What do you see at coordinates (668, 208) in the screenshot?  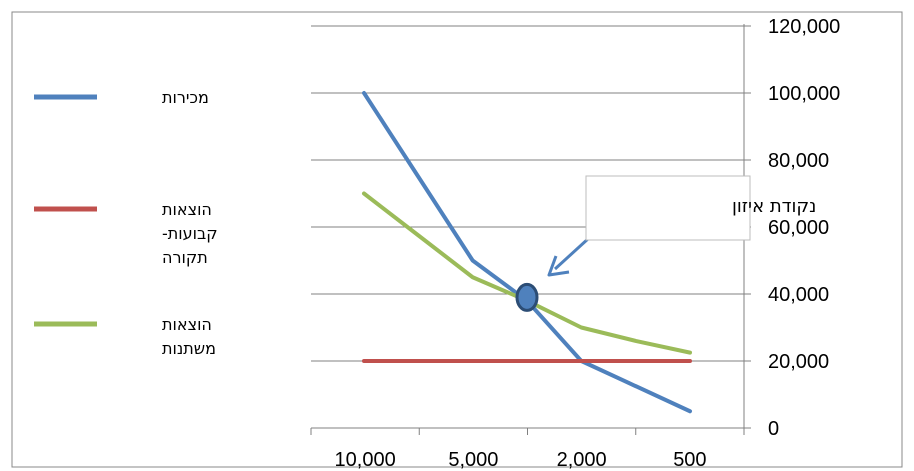 I see `annotation-box` at bounding box center [668, 208].